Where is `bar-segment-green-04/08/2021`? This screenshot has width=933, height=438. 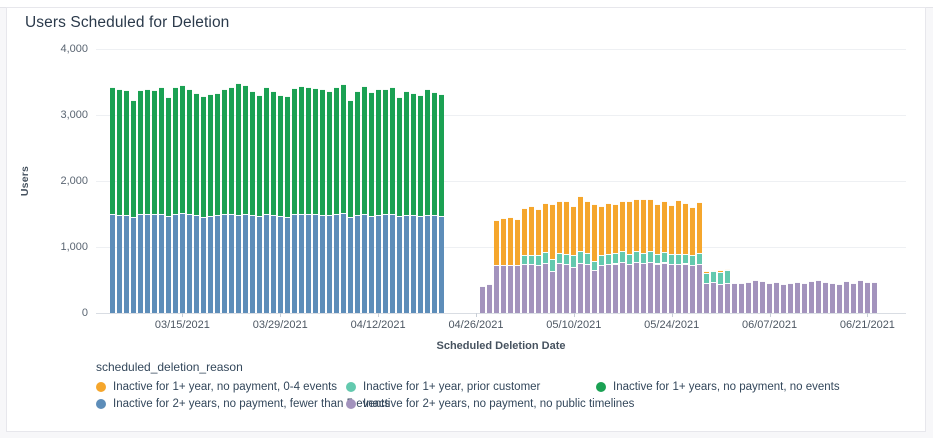 bar-segment-green-04/08/2021 is located at coordinates (350, 158).